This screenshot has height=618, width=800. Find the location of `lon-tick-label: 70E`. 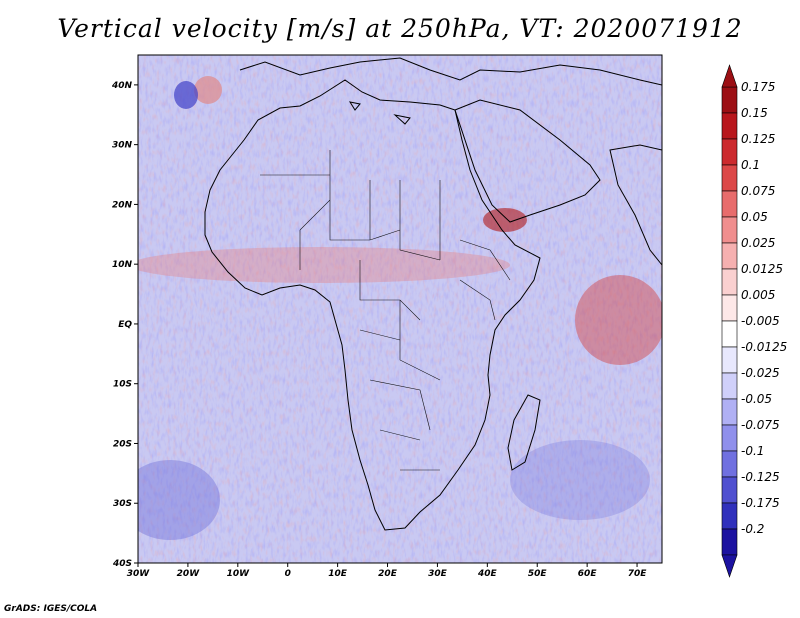

lon-tick-label: 70E is located at coordinates (638, 574).